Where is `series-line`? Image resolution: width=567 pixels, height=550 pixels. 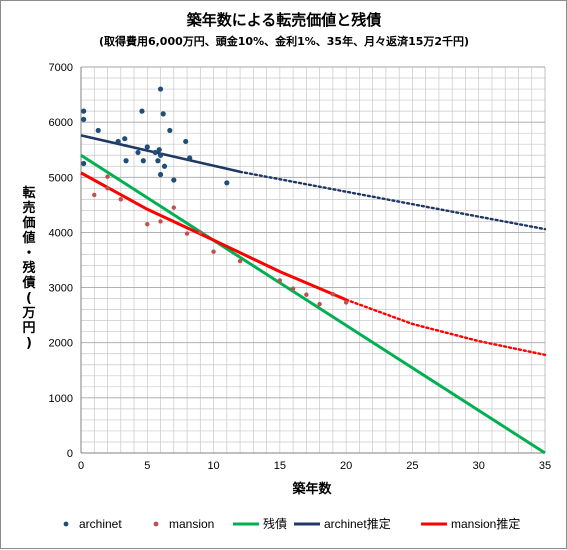 series-line is located at coordinates (213, 236).